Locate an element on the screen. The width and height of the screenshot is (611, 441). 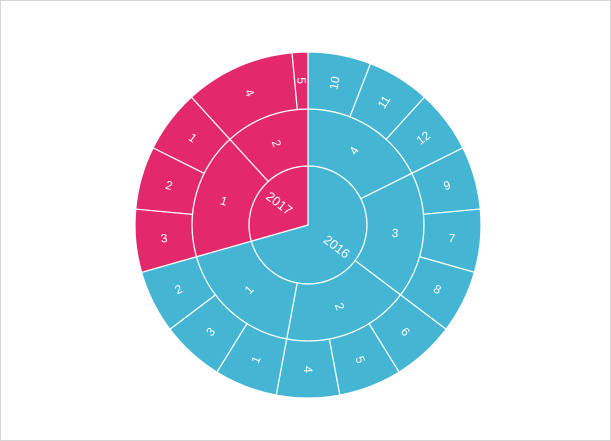
label-2016-4-10-0: 10 is located at coordinates (334, 83).